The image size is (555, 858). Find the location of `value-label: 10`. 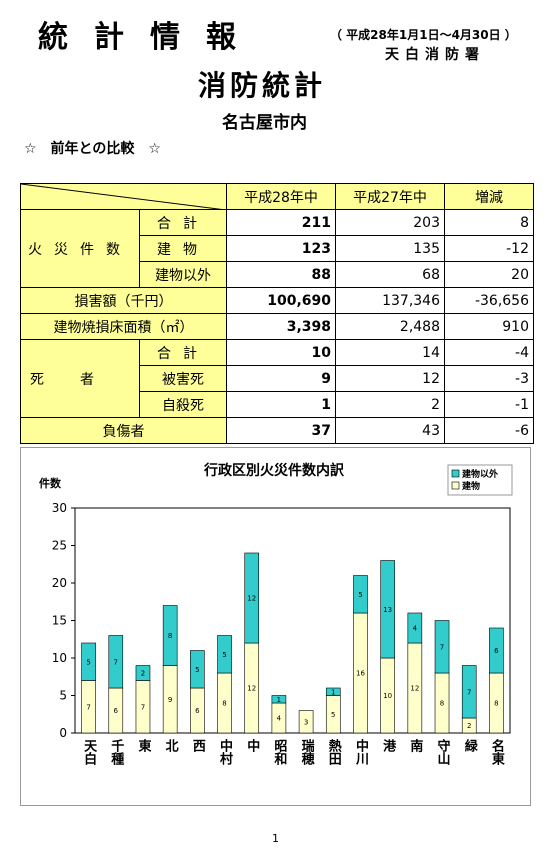

value-label: 10 is located at coordinates (387, 696).